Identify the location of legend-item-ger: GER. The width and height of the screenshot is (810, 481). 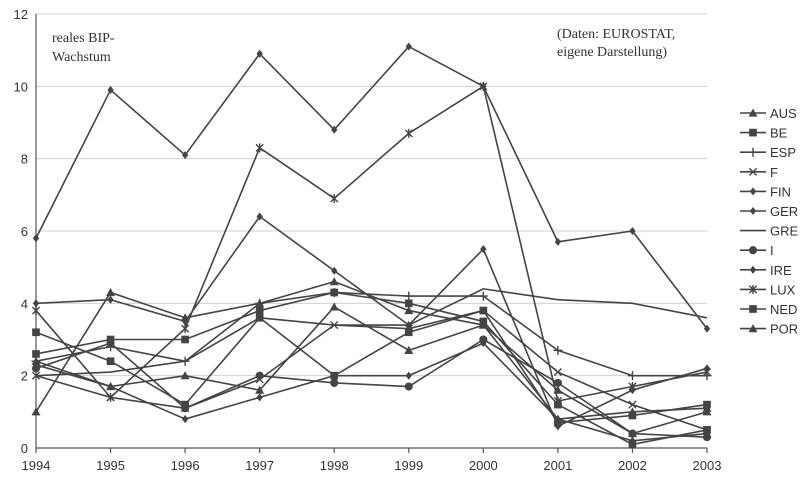
(769, 211).